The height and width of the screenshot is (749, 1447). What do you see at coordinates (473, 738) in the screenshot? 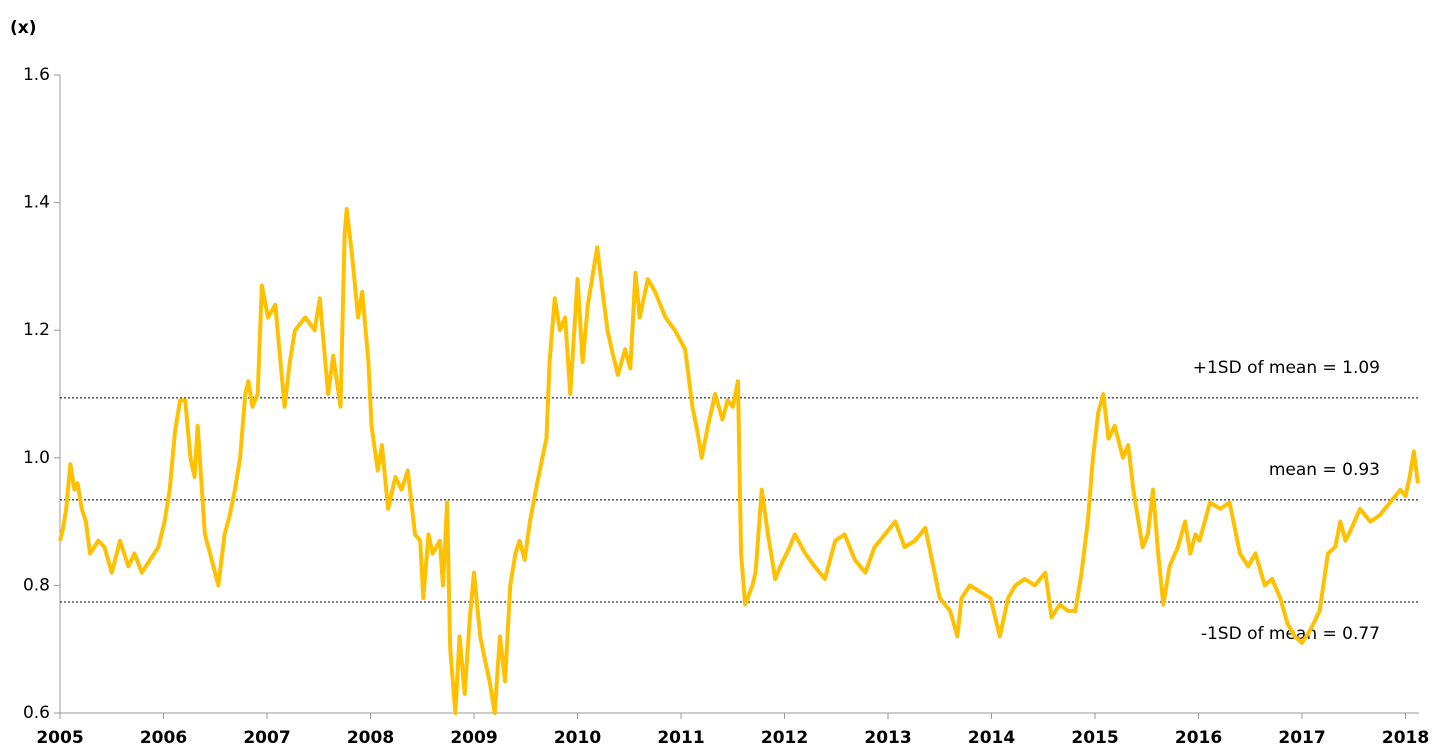
I see `x-tick-label: 2009` at bounding box center [473, 738].